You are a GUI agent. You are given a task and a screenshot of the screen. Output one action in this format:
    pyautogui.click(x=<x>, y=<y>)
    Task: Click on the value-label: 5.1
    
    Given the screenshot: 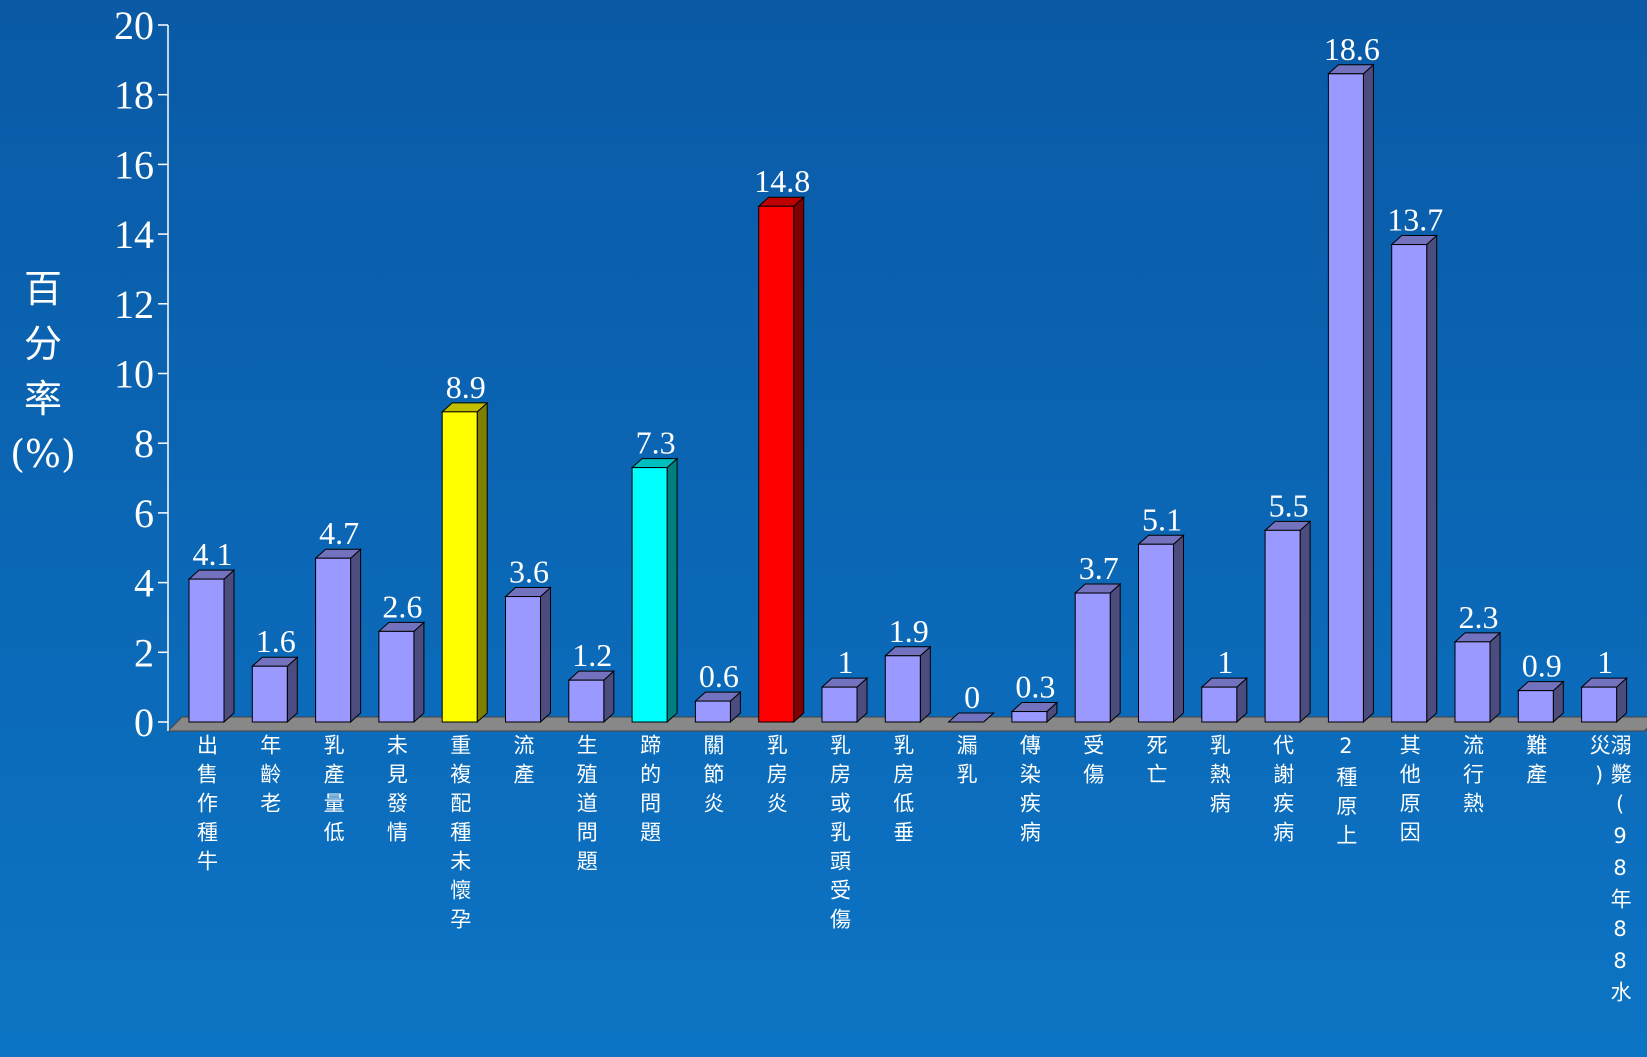 What is the action you would take?
    pyautogui.click(x=1162, y=519)
    